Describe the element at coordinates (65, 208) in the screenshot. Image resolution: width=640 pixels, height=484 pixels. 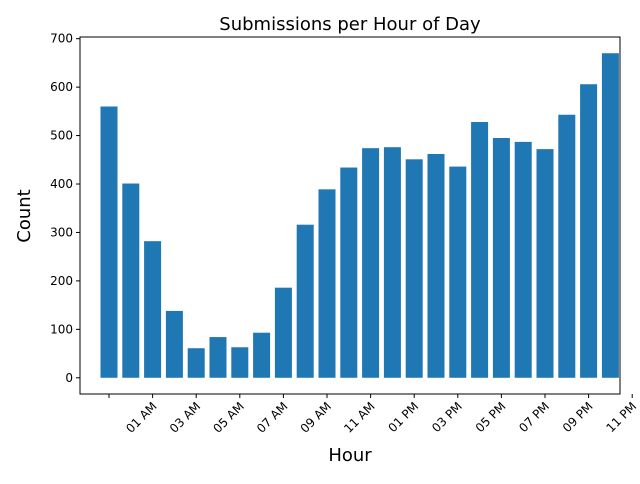
I see `y-axis: 0 100 200 300 400 500 600 700` at that location.